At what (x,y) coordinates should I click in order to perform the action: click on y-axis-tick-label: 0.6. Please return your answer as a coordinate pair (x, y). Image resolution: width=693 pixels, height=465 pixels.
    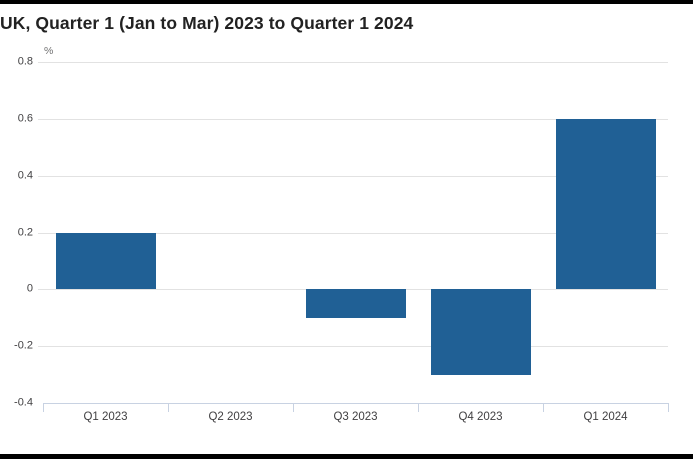
    Looking at the image, I should click on (25, 118).